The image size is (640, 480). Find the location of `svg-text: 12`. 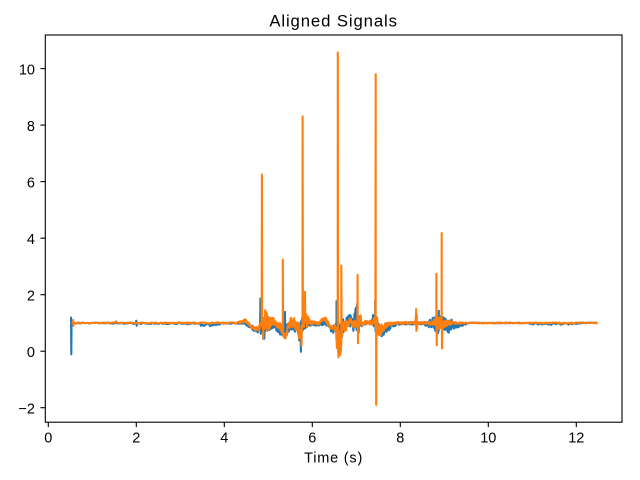

svg-text: 12 is located at coordinates (576, 438).